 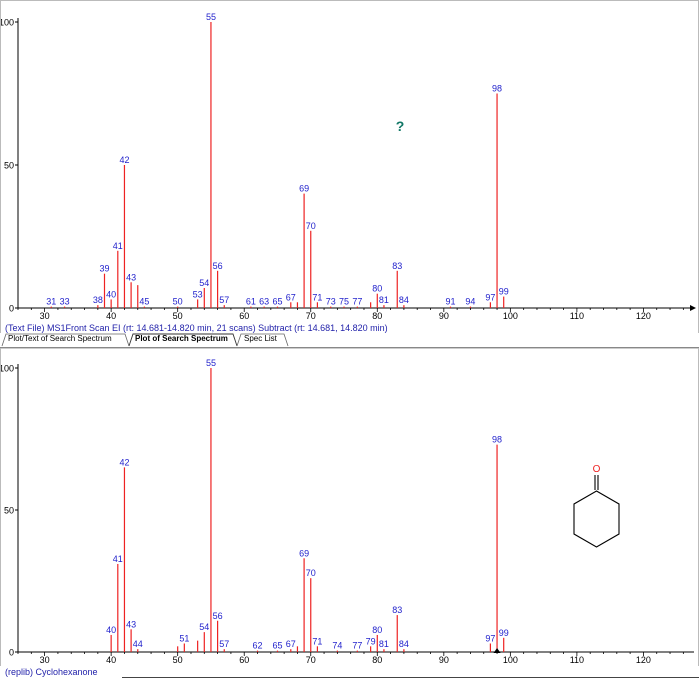 I want to click on peak-label-73: 73, so click(x=331, y=302).